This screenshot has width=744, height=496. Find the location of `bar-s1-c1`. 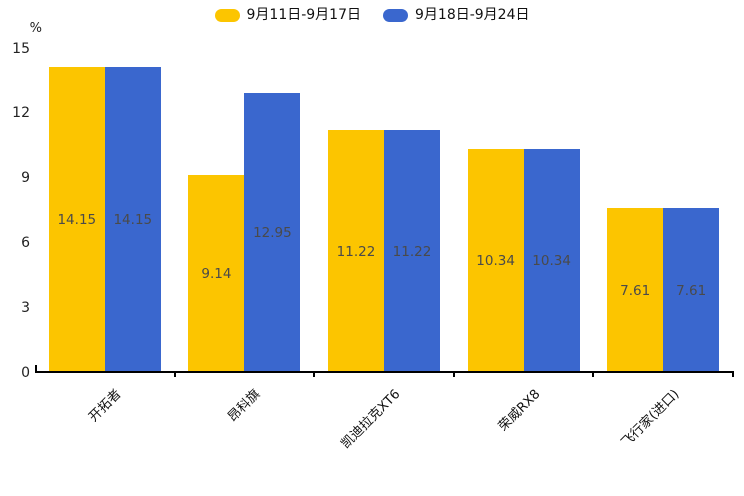

bar-s1-c1 is located at coordinates (272, 232).